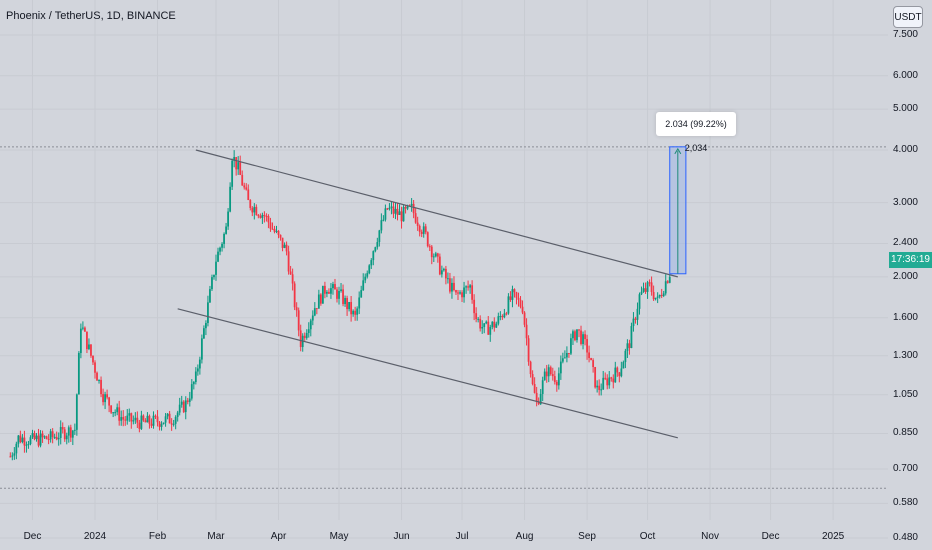 The width and height of the screenshot is (932, 550). What do you see at coordinates (587, 536) in the screenshot?
I see `x-tick-label: Sep` at bounding box center [587, 536].